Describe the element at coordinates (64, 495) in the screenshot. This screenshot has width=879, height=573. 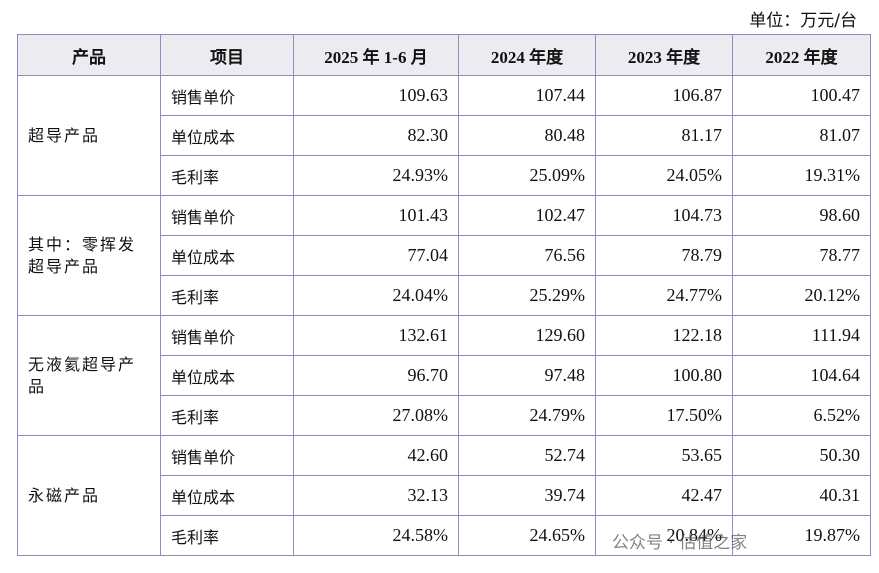
I see `product-label: 永磁产品` at that location.